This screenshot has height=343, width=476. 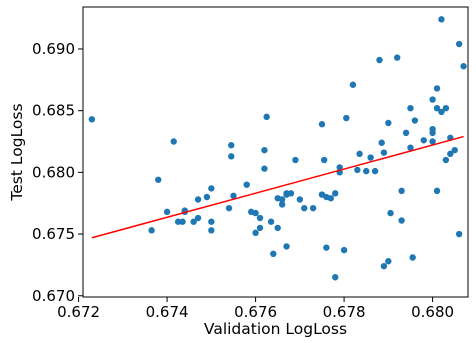 I want to click on x-axis: 0.672 0.674 0.676 0.678 0.680, so click(x=255, y=309).